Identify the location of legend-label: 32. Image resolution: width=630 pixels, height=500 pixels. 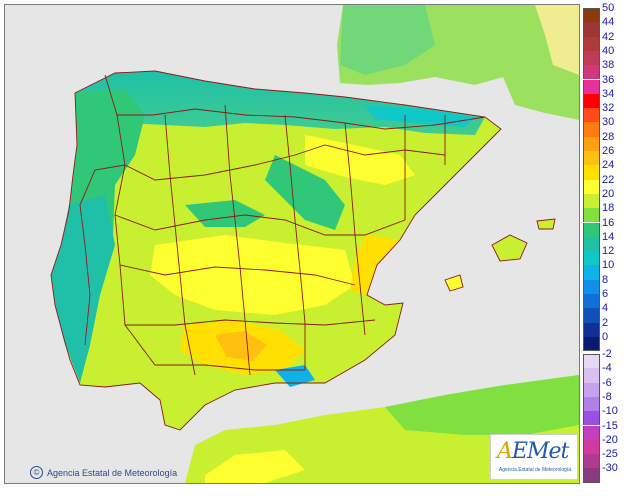
(608, 108).